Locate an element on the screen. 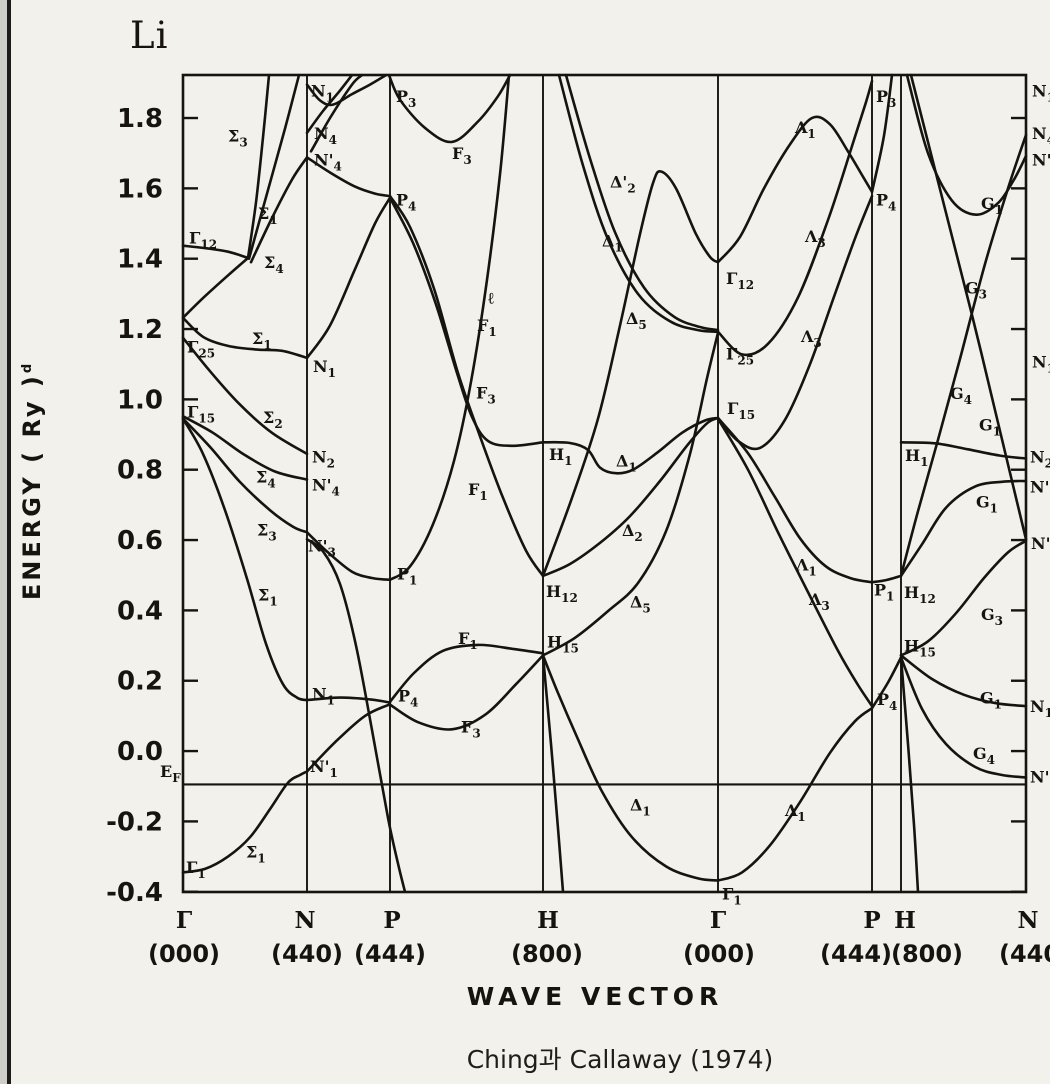 The width and height of the screenshot is (1050, 1084). y-tick-label: 1.6 is located at coordinates (140, 189).